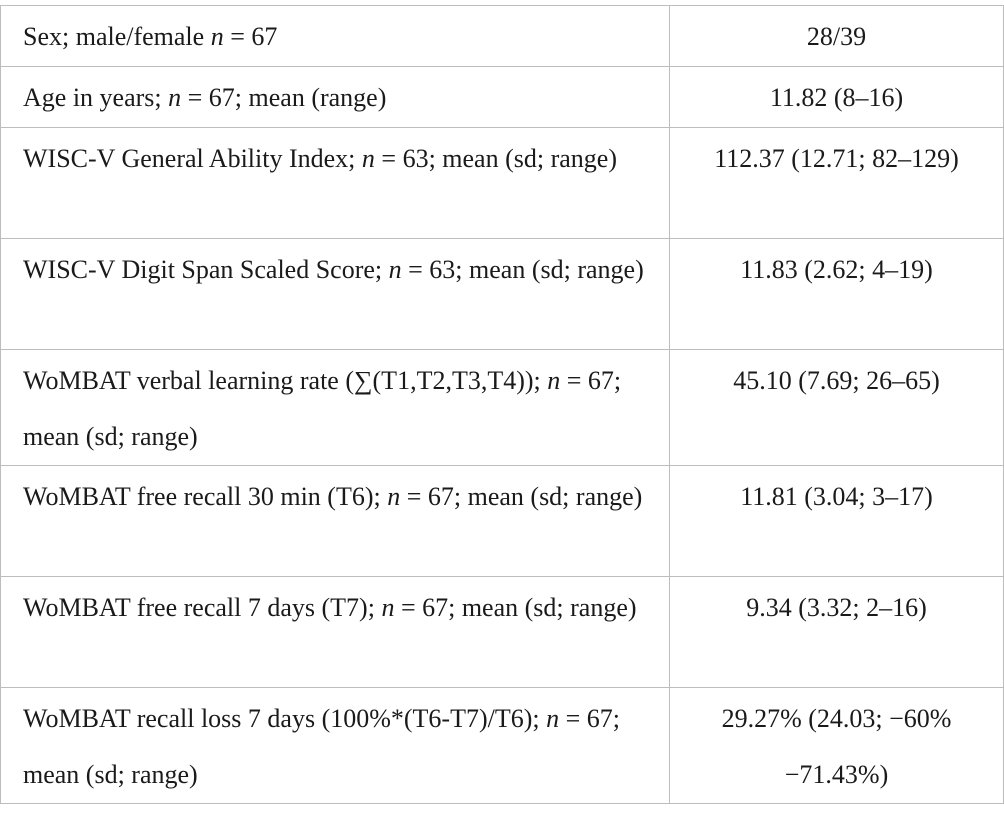 The width and height of the screenshot is (1004, 815). Describe the element at coordinates (202, 607) in the screenshot. I see `label-text: WoMBAT free recall 7 days (T7);` at that location.